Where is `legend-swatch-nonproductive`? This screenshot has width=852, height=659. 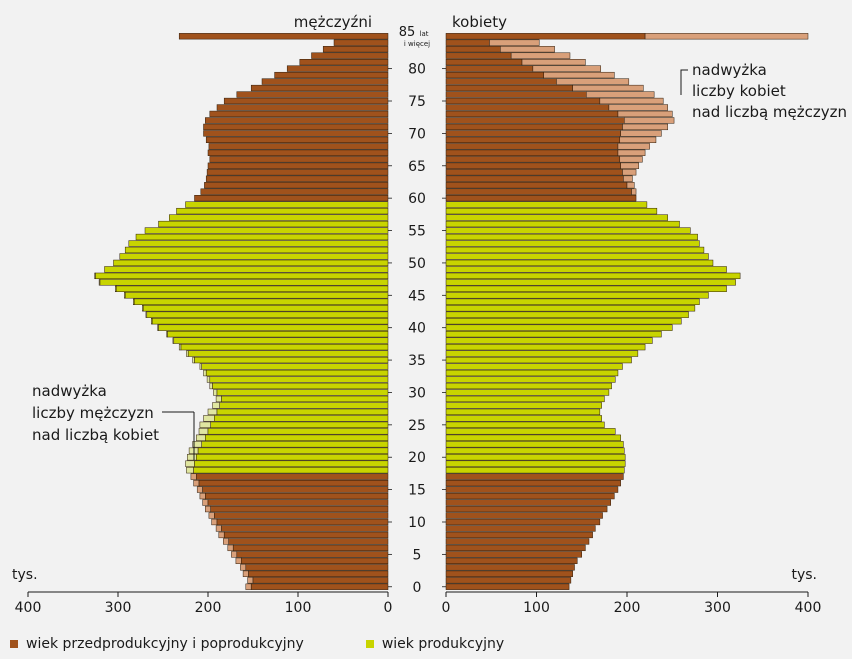 legend-swatch-nonproductive is located at coordinates (14, 644).